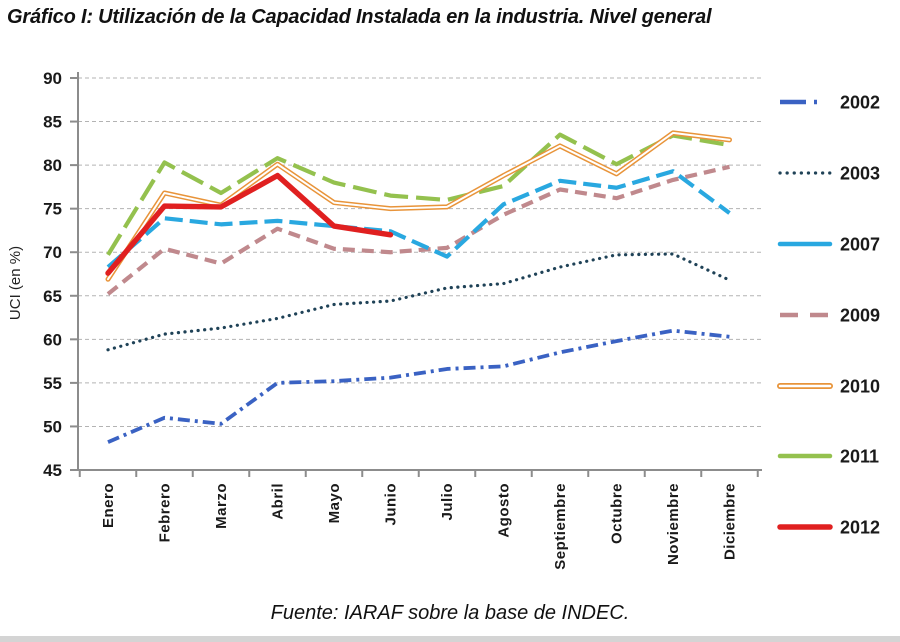 This screenshot has width=900, height=642. Describe the element at coordinates (504, 510) in the screenshot. I see `x-tick-label-agosto: Agosto` at that location.